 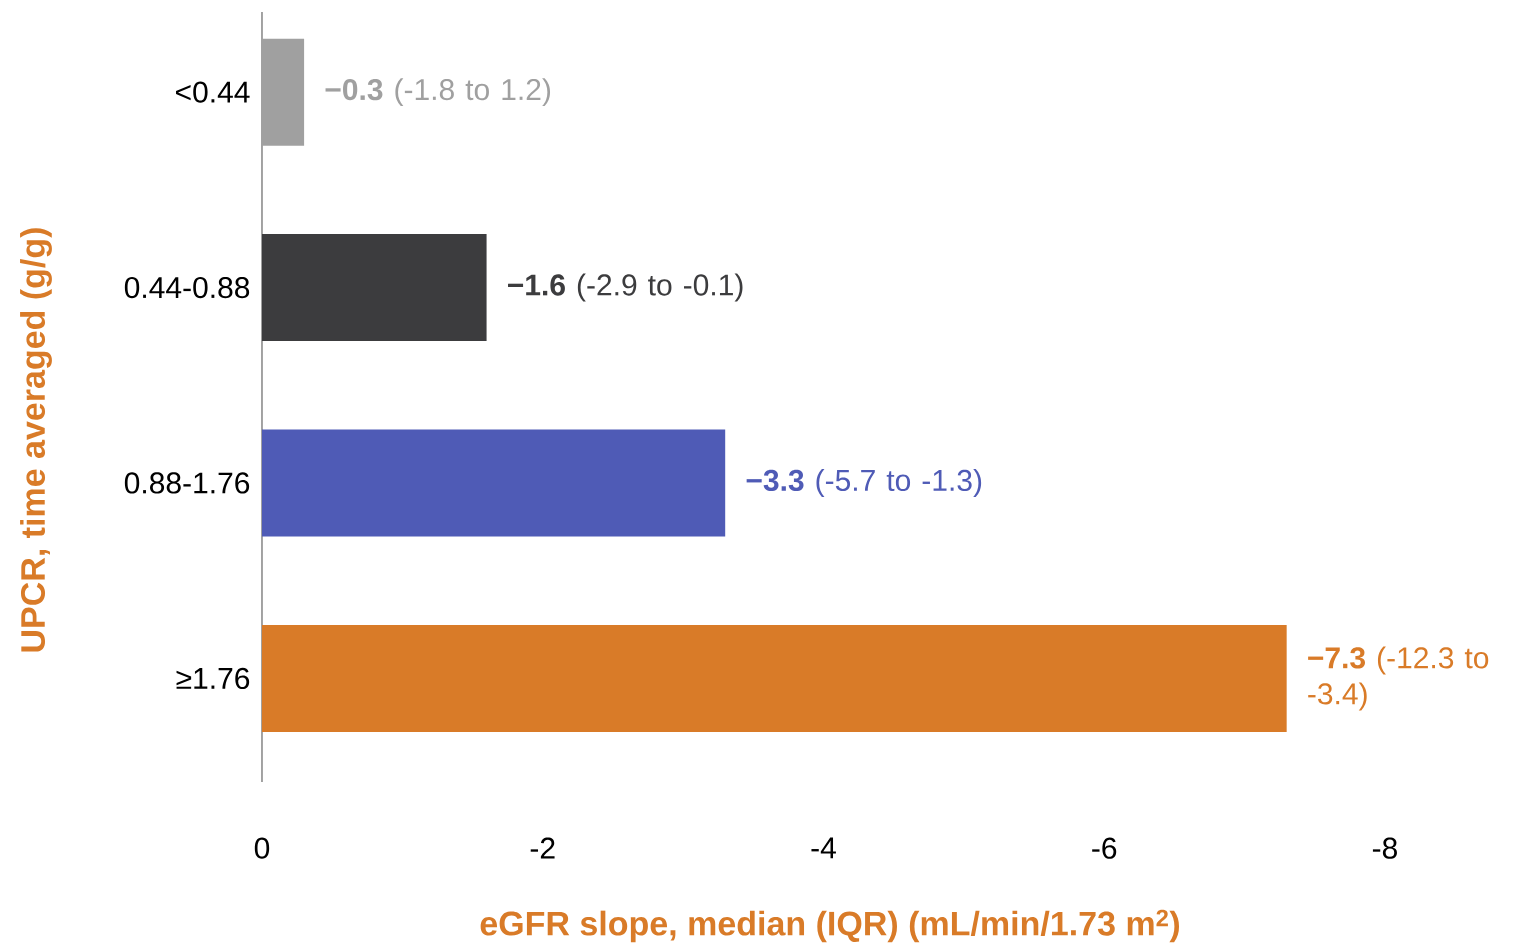 What do you see at coordinates (1398, 678) in the screenshot?
I see `data-label: −7.3 (-12.3 to -3.4)` at bounding box center [1398, 678].